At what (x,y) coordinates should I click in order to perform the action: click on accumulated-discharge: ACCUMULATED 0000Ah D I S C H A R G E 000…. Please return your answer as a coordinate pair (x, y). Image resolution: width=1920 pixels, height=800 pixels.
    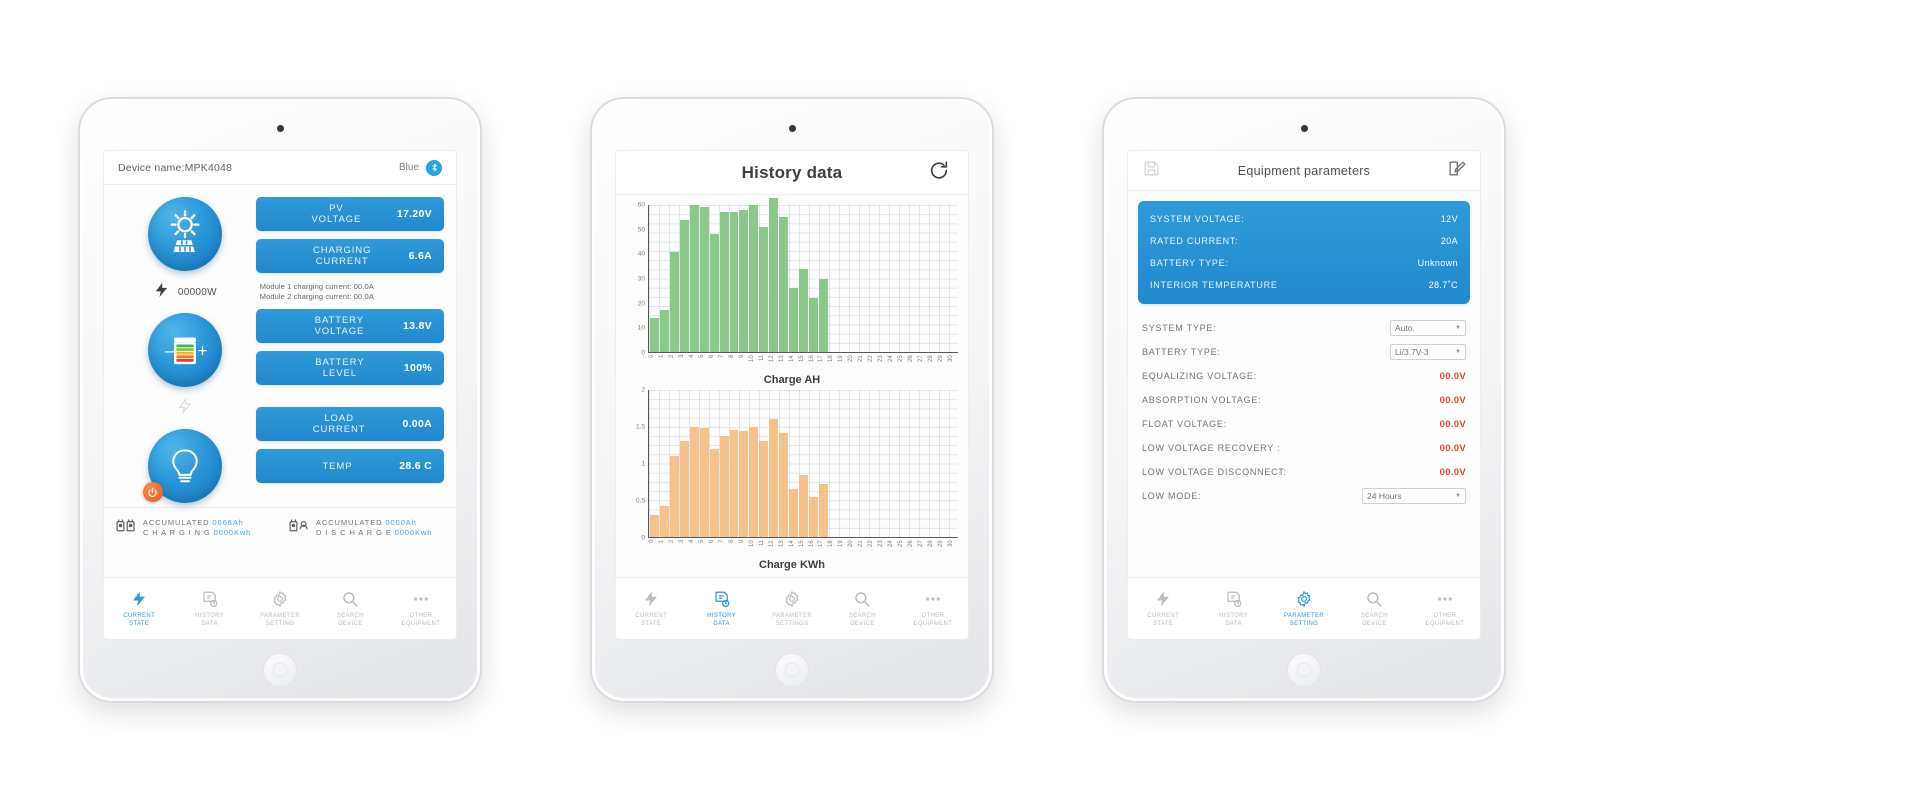
    Looking at the image, I should click on (366, 528).